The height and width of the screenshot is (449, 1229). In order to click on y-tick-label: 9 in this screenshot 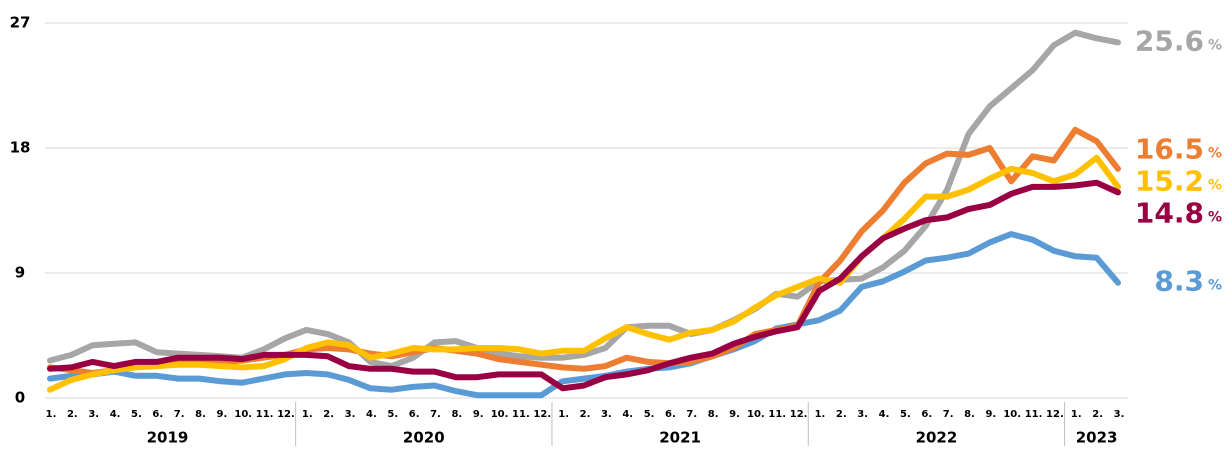, I will do `click(20, 273)`.